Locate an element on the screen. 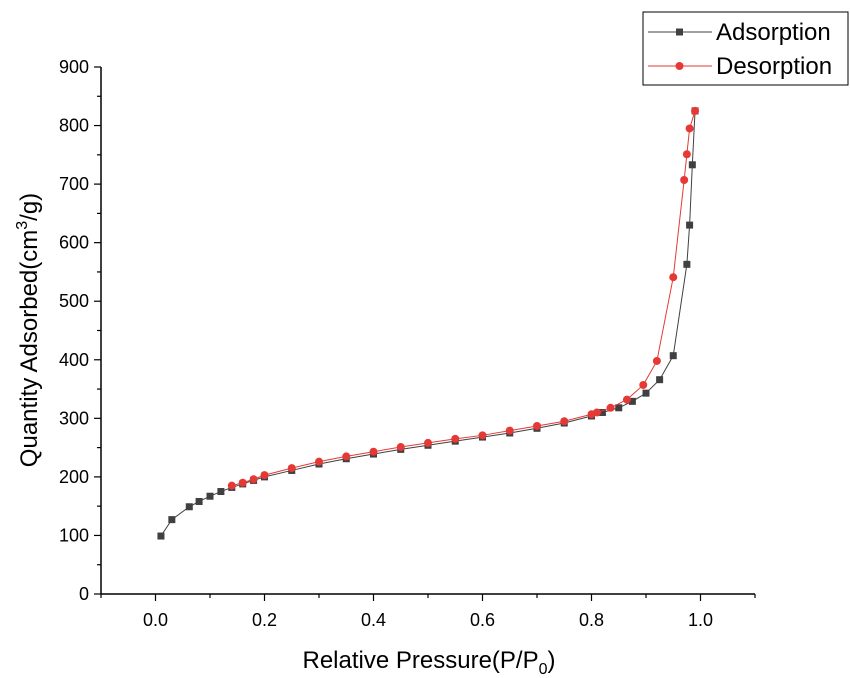 This screenshot has height=678, width=850. legend-item-adsorption: Adsorption is located at coordinates (739, 32).